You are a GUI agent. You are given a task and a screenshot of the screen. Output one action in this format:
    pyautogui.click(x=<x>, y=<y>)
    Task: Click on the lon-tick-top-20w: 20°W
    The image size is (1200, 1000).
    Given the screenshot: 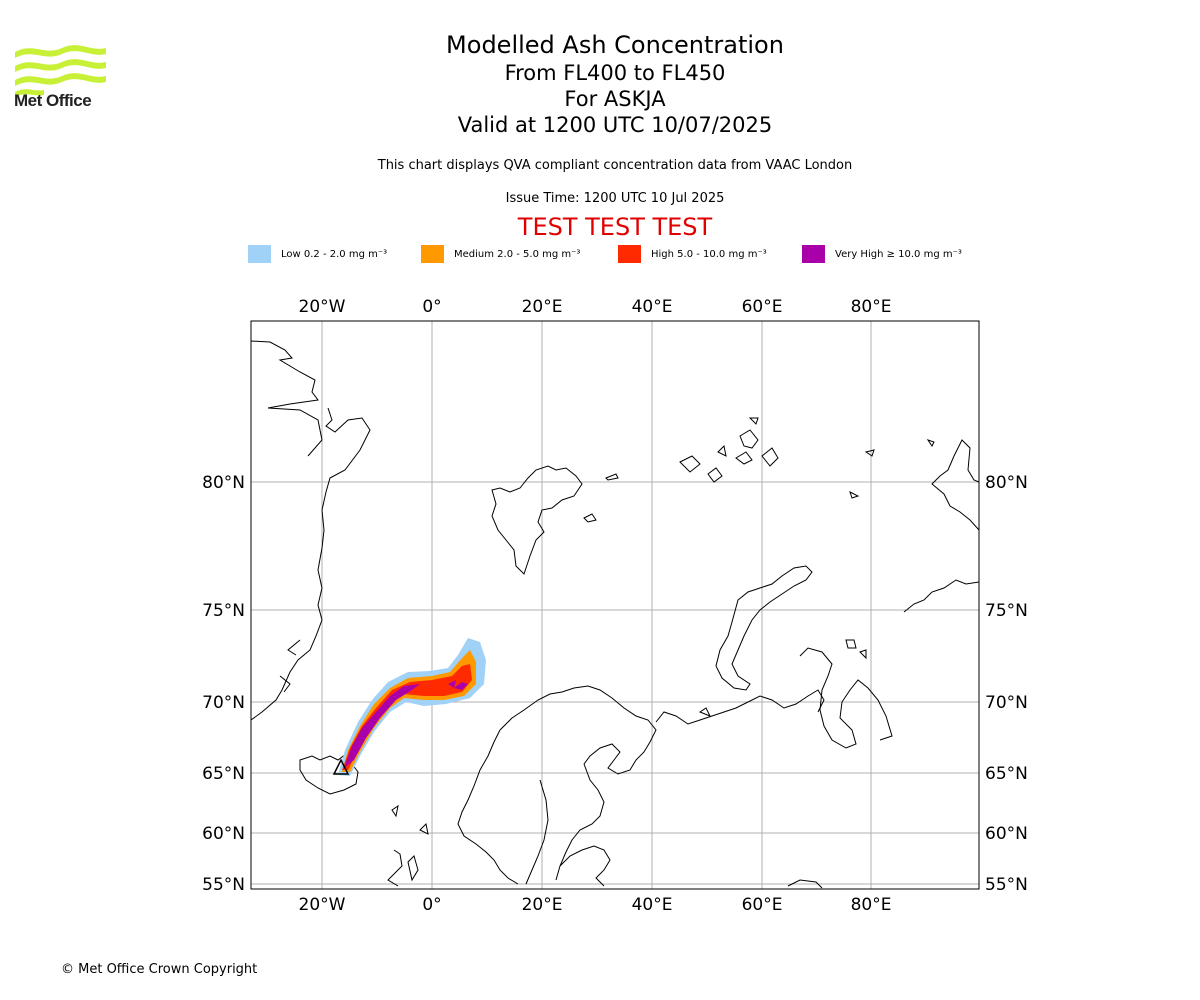 What is the action you would take?
    pyautogui.click(x=322, y=307)
    